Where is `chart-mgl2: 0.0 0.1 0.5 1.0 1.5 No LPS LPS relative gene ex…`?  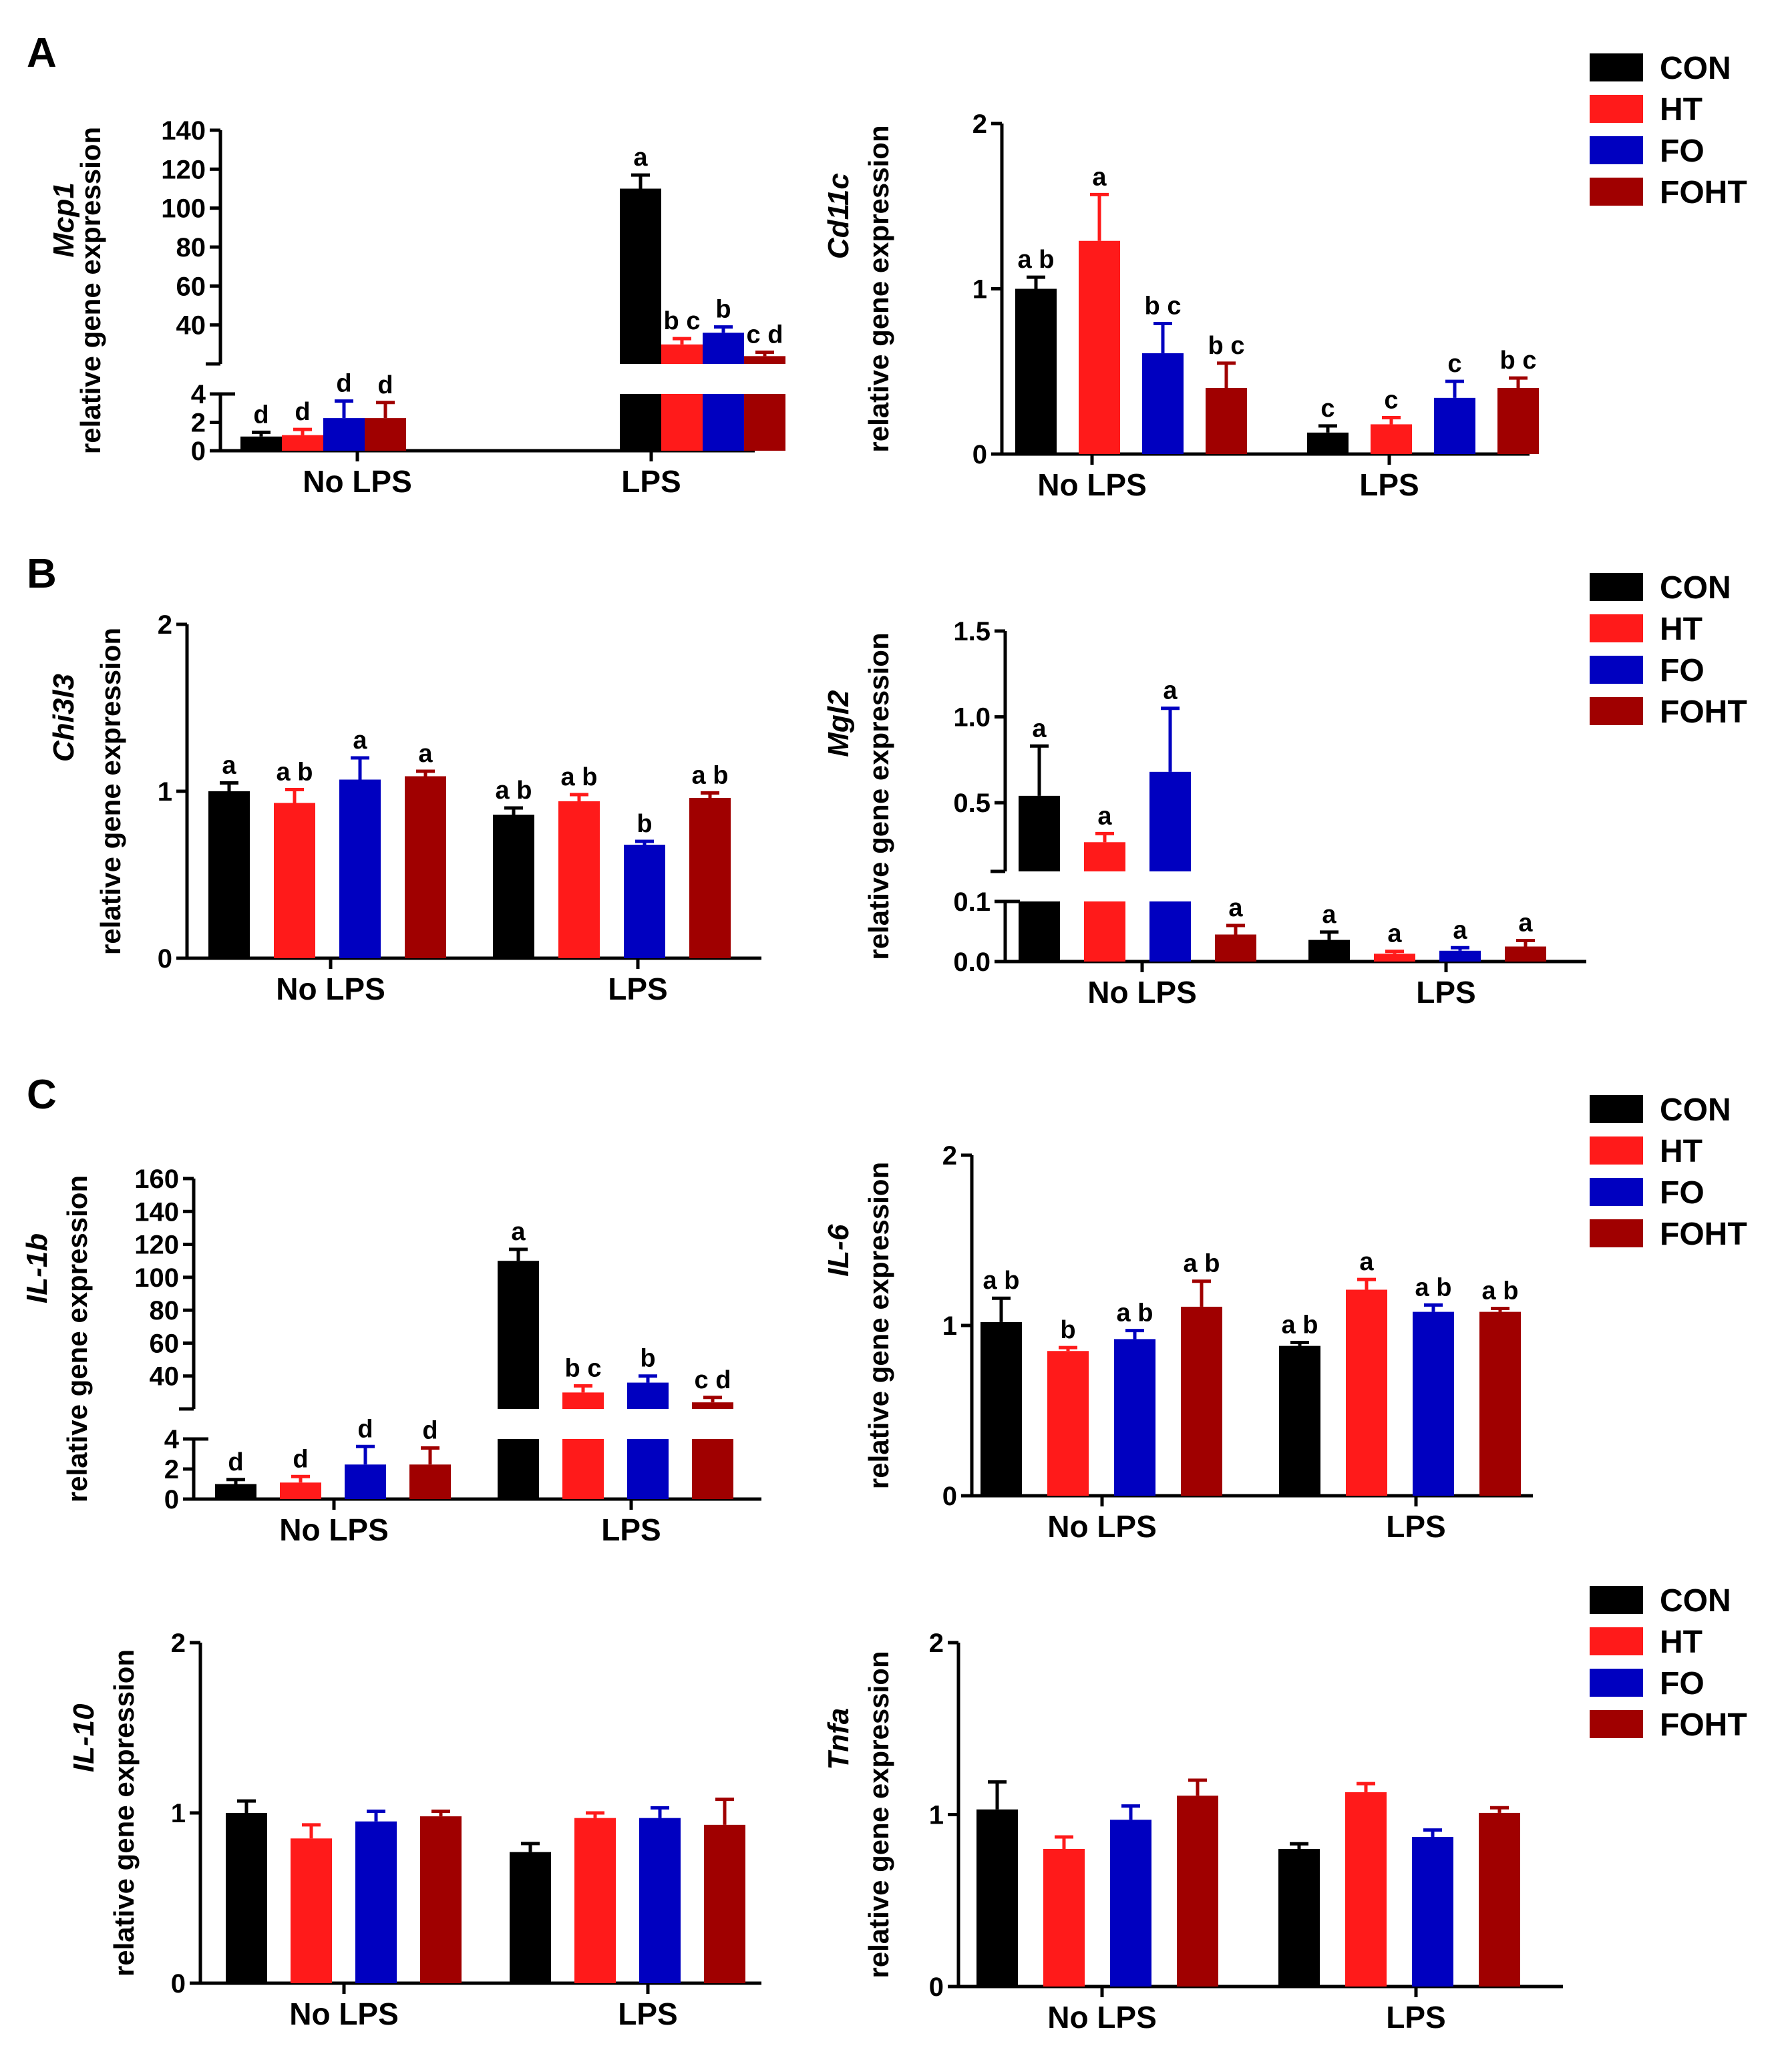
chart-mgl2: 0.0 0.1 0.5 1.0 1.5 No LPS LPS relative gene ex… is located at coordinates (1204, 813).